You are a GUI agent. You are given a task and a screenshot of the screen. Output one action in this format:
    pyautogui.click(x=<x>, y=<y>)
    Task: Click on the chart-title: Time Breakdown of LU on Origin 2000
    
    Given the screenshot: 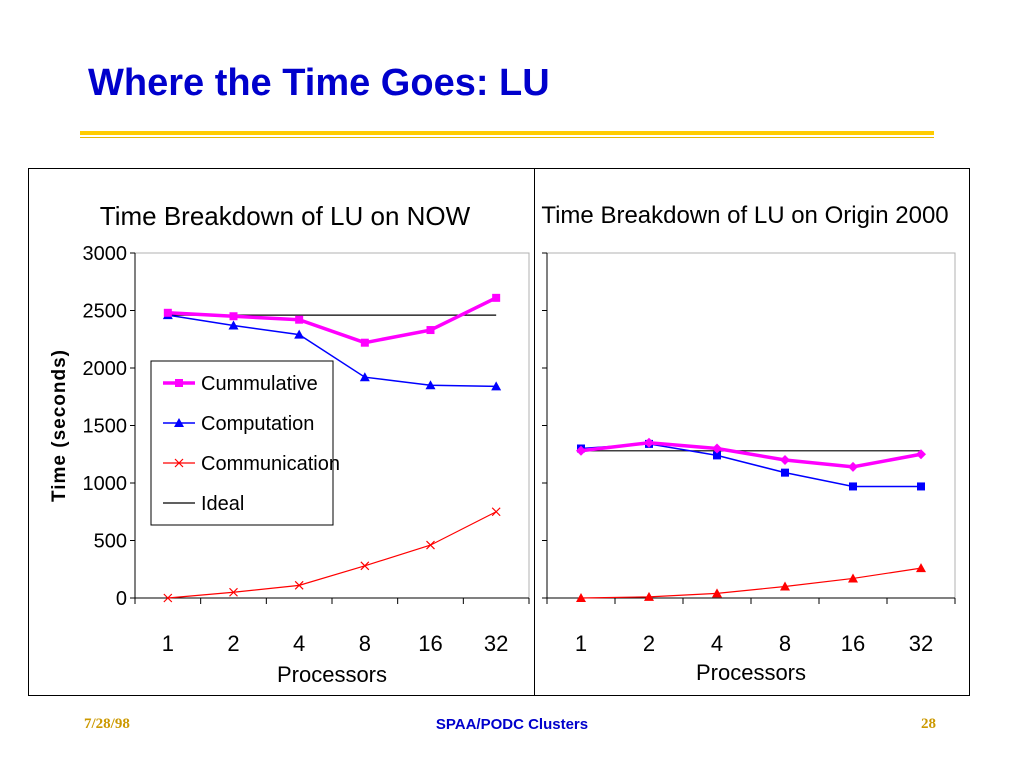 What is the action you would take?
    pyautogui.click(x=744, y=215)
    